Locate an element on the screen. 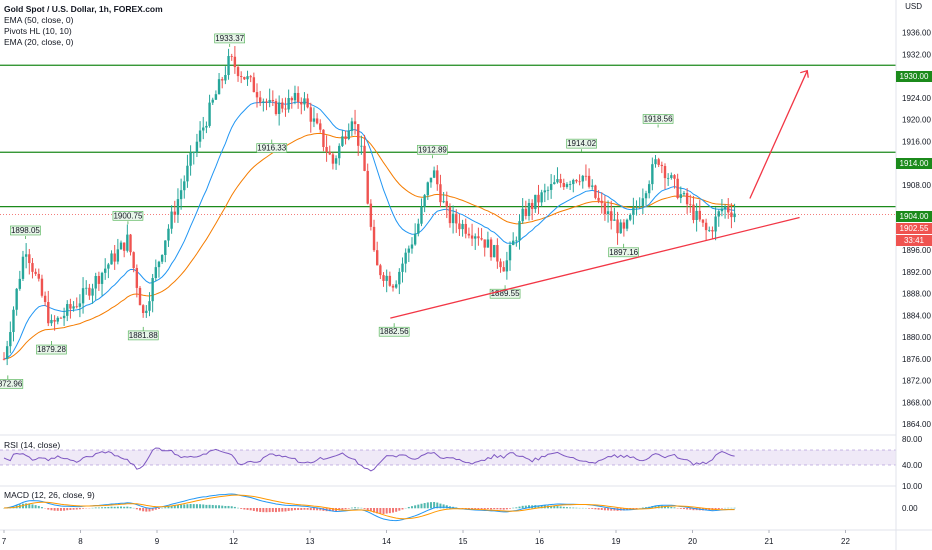 Image resolution: width=932 pixels, height=550 pixels. rsi-line is located at coordinates (369, 459).